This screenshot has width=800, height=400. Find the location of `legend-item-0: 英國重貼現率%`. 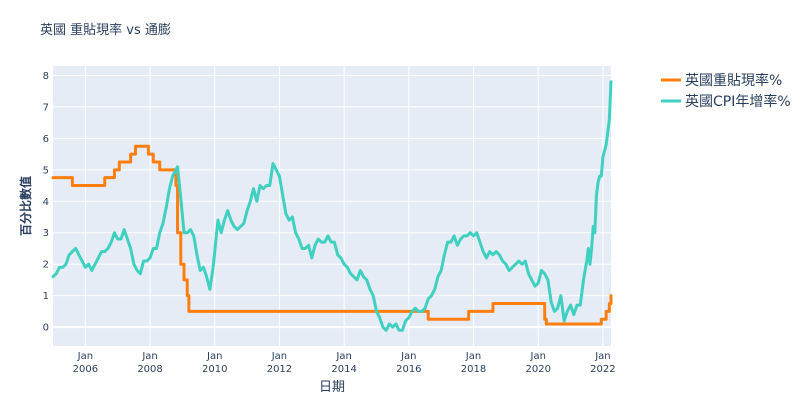

legend-item-0: 英國重貼現率% is located at coordinates (721, 80).